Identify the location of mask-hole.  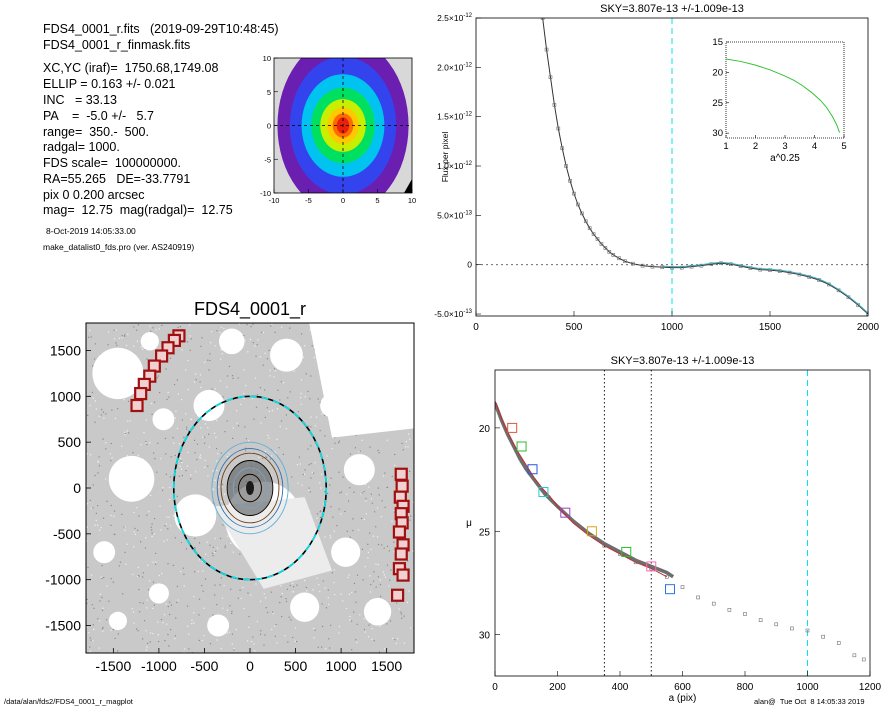
(104, 552).